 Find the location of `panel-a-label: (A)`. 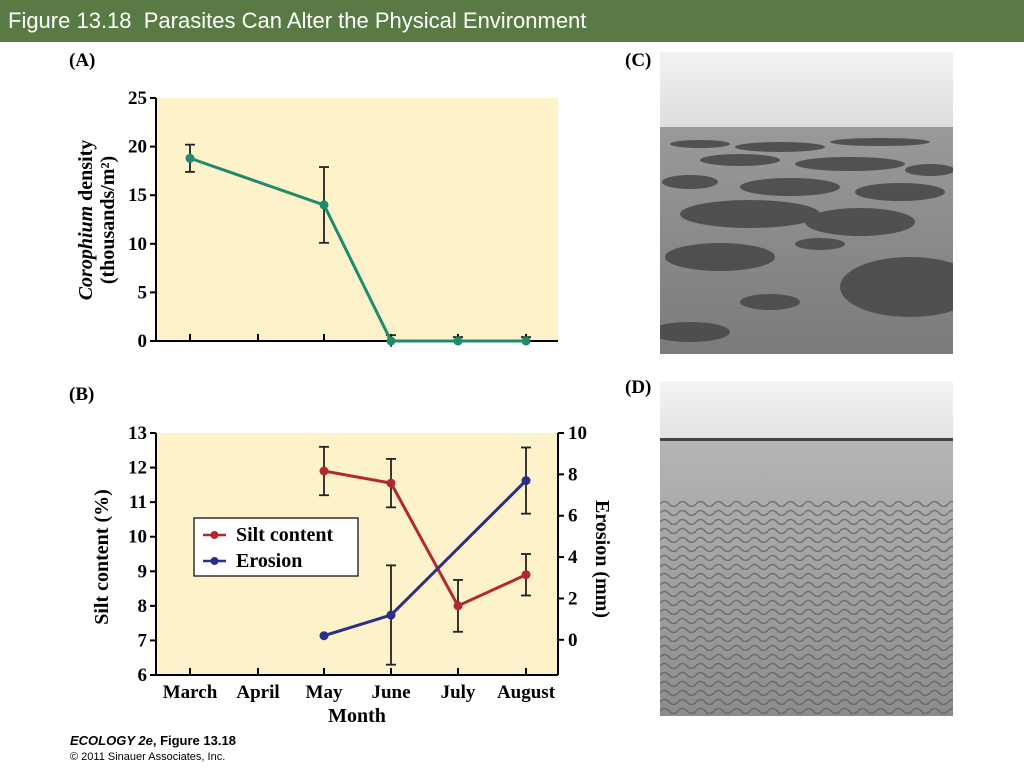

panel-a-label: (A) is located at coordinates (82, 60).